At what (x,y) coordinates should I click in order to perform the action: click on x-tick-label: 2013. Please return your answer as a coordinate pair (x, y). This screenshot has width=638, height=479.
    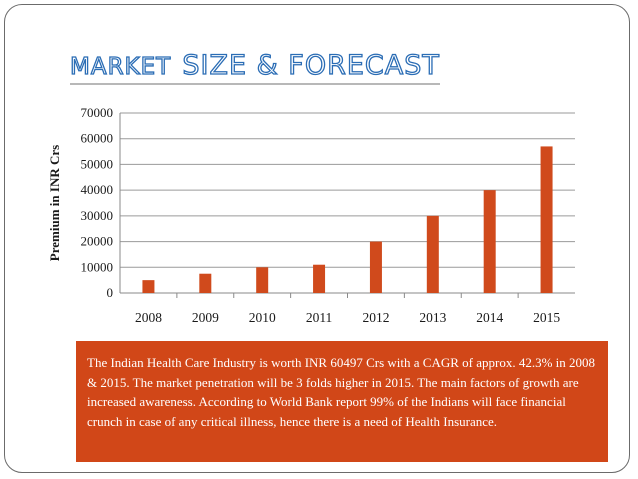
    Looking at the image, I should click on (432, 317).